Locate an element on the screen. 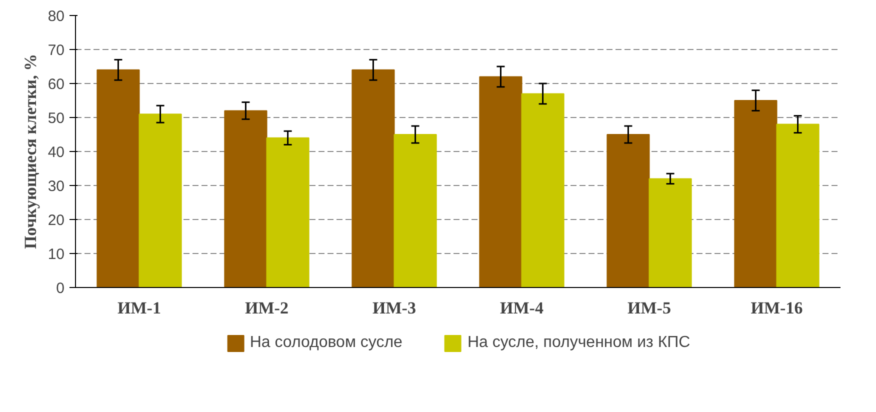 Image resolution: width=876 pixels, height=412 pixels. legend-label: На солодовом сусле is located at coordinates (326, 343).